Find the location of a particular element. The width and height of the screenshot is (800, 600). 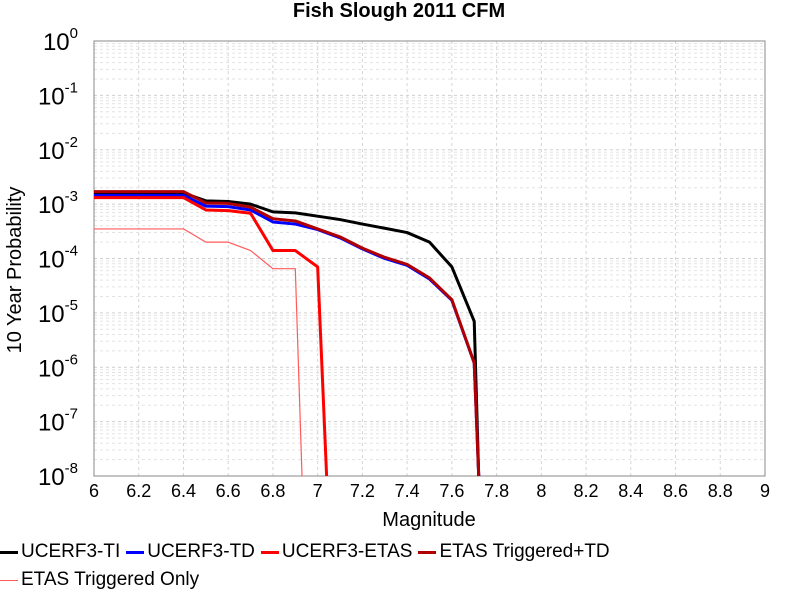

y-tick-label: 10⁻² is located at coordinates (58, 149).